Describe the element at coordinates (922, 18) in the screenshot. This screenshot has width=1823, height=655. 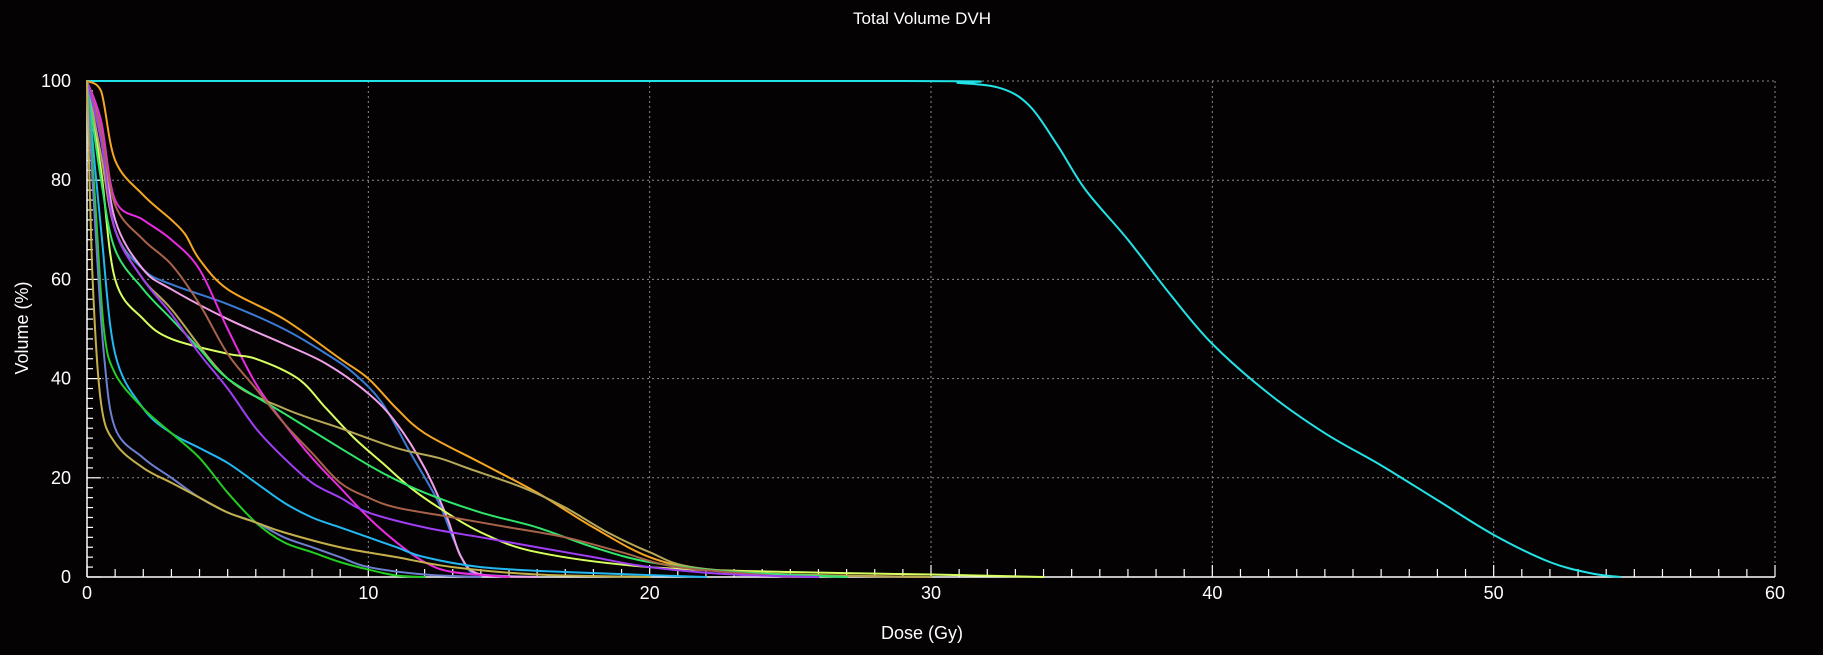
I see `chart-title: Total Volume DVH` at that location.